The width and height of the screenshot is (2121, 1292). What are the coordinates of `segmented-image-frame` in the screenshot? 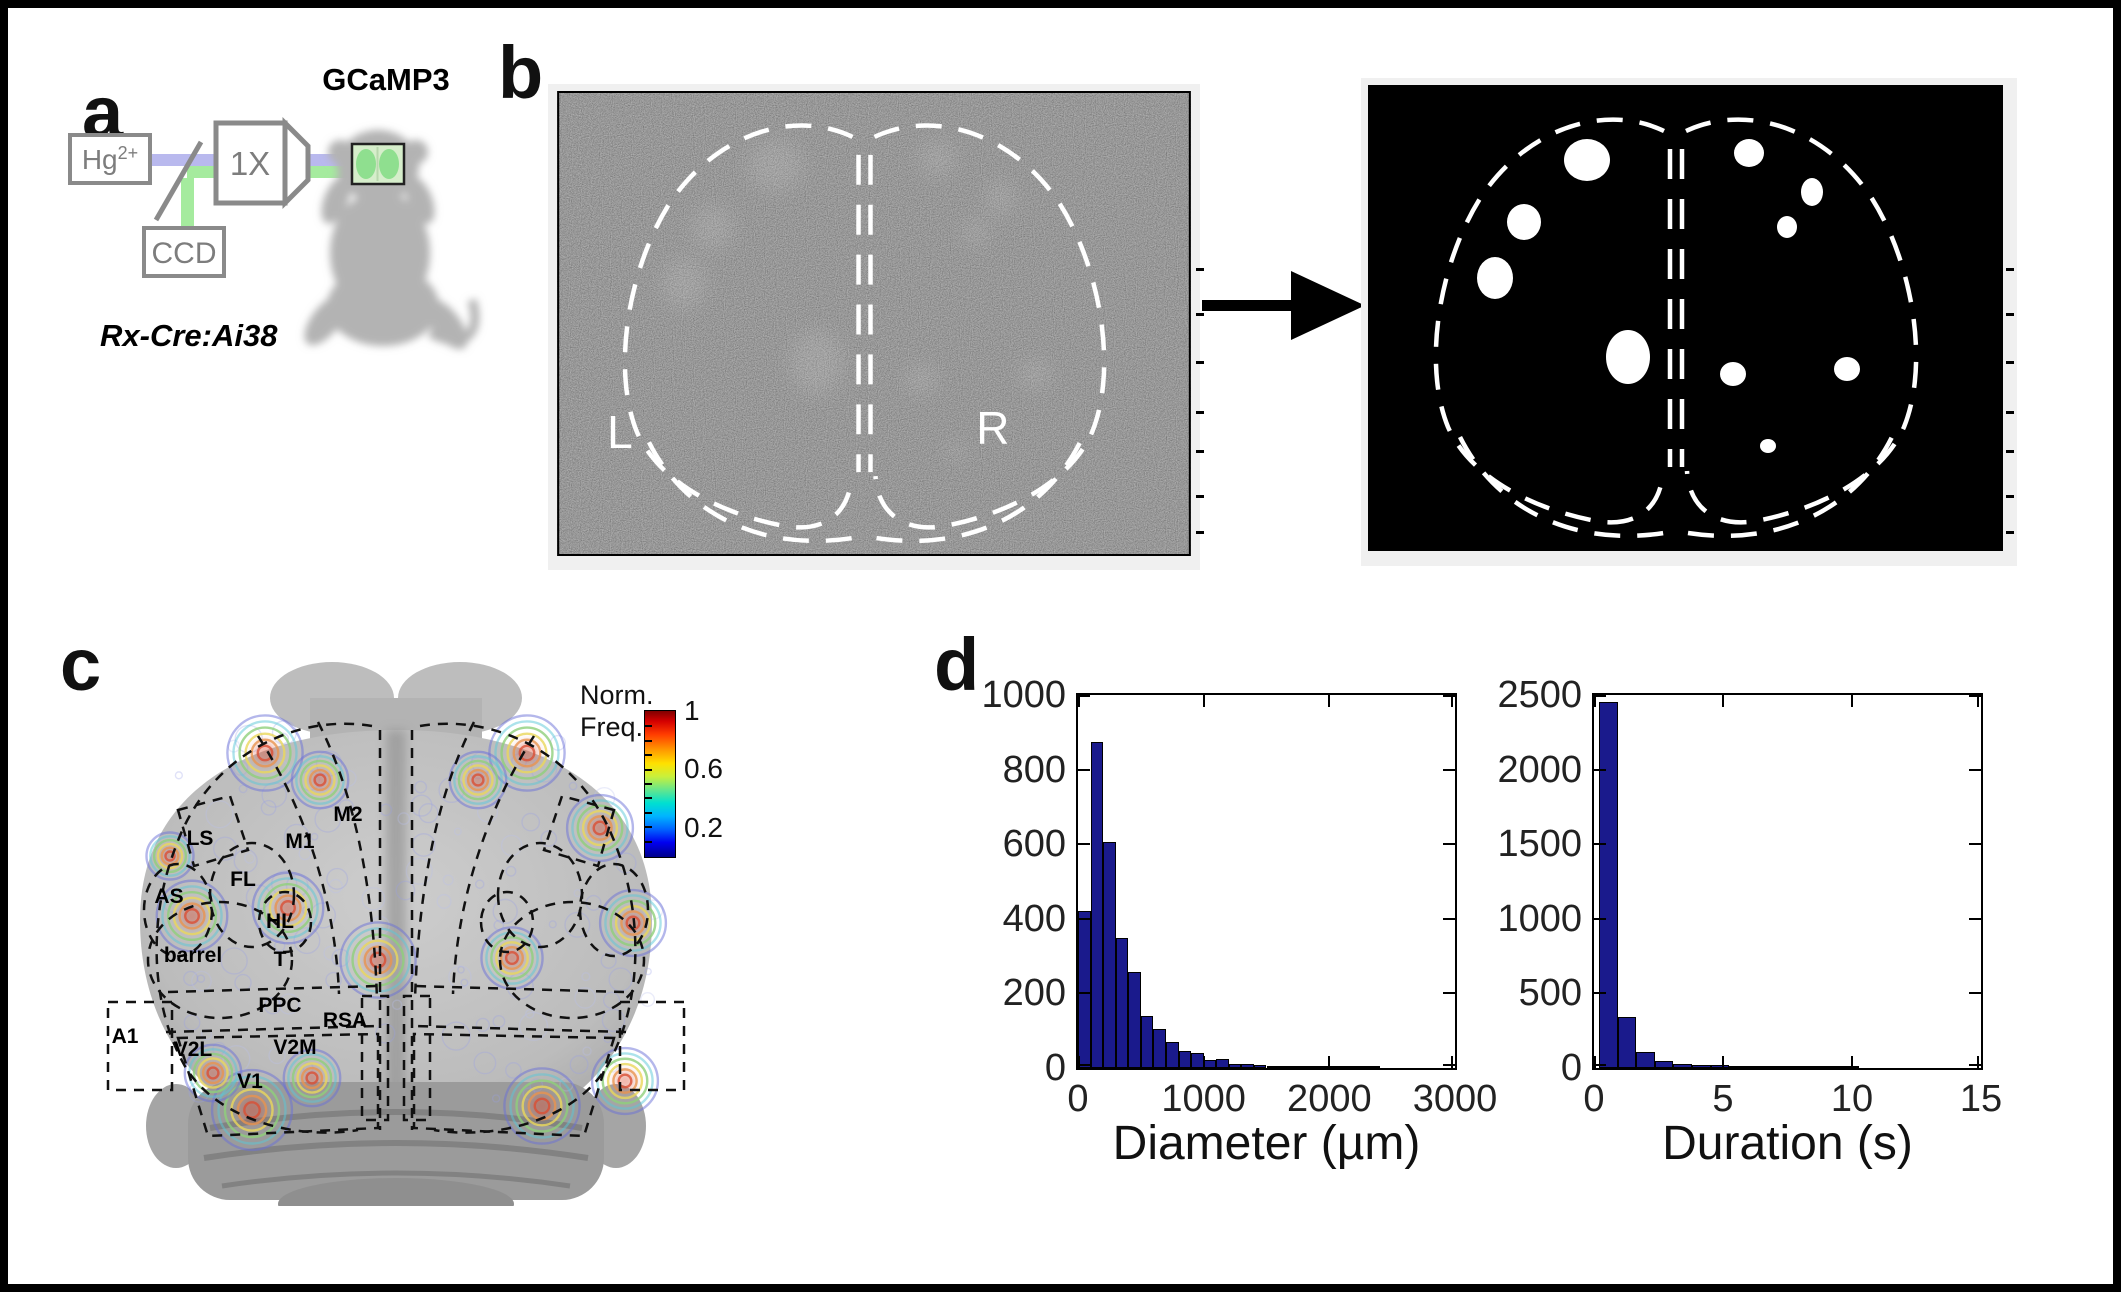 It's located at (1689, 322).